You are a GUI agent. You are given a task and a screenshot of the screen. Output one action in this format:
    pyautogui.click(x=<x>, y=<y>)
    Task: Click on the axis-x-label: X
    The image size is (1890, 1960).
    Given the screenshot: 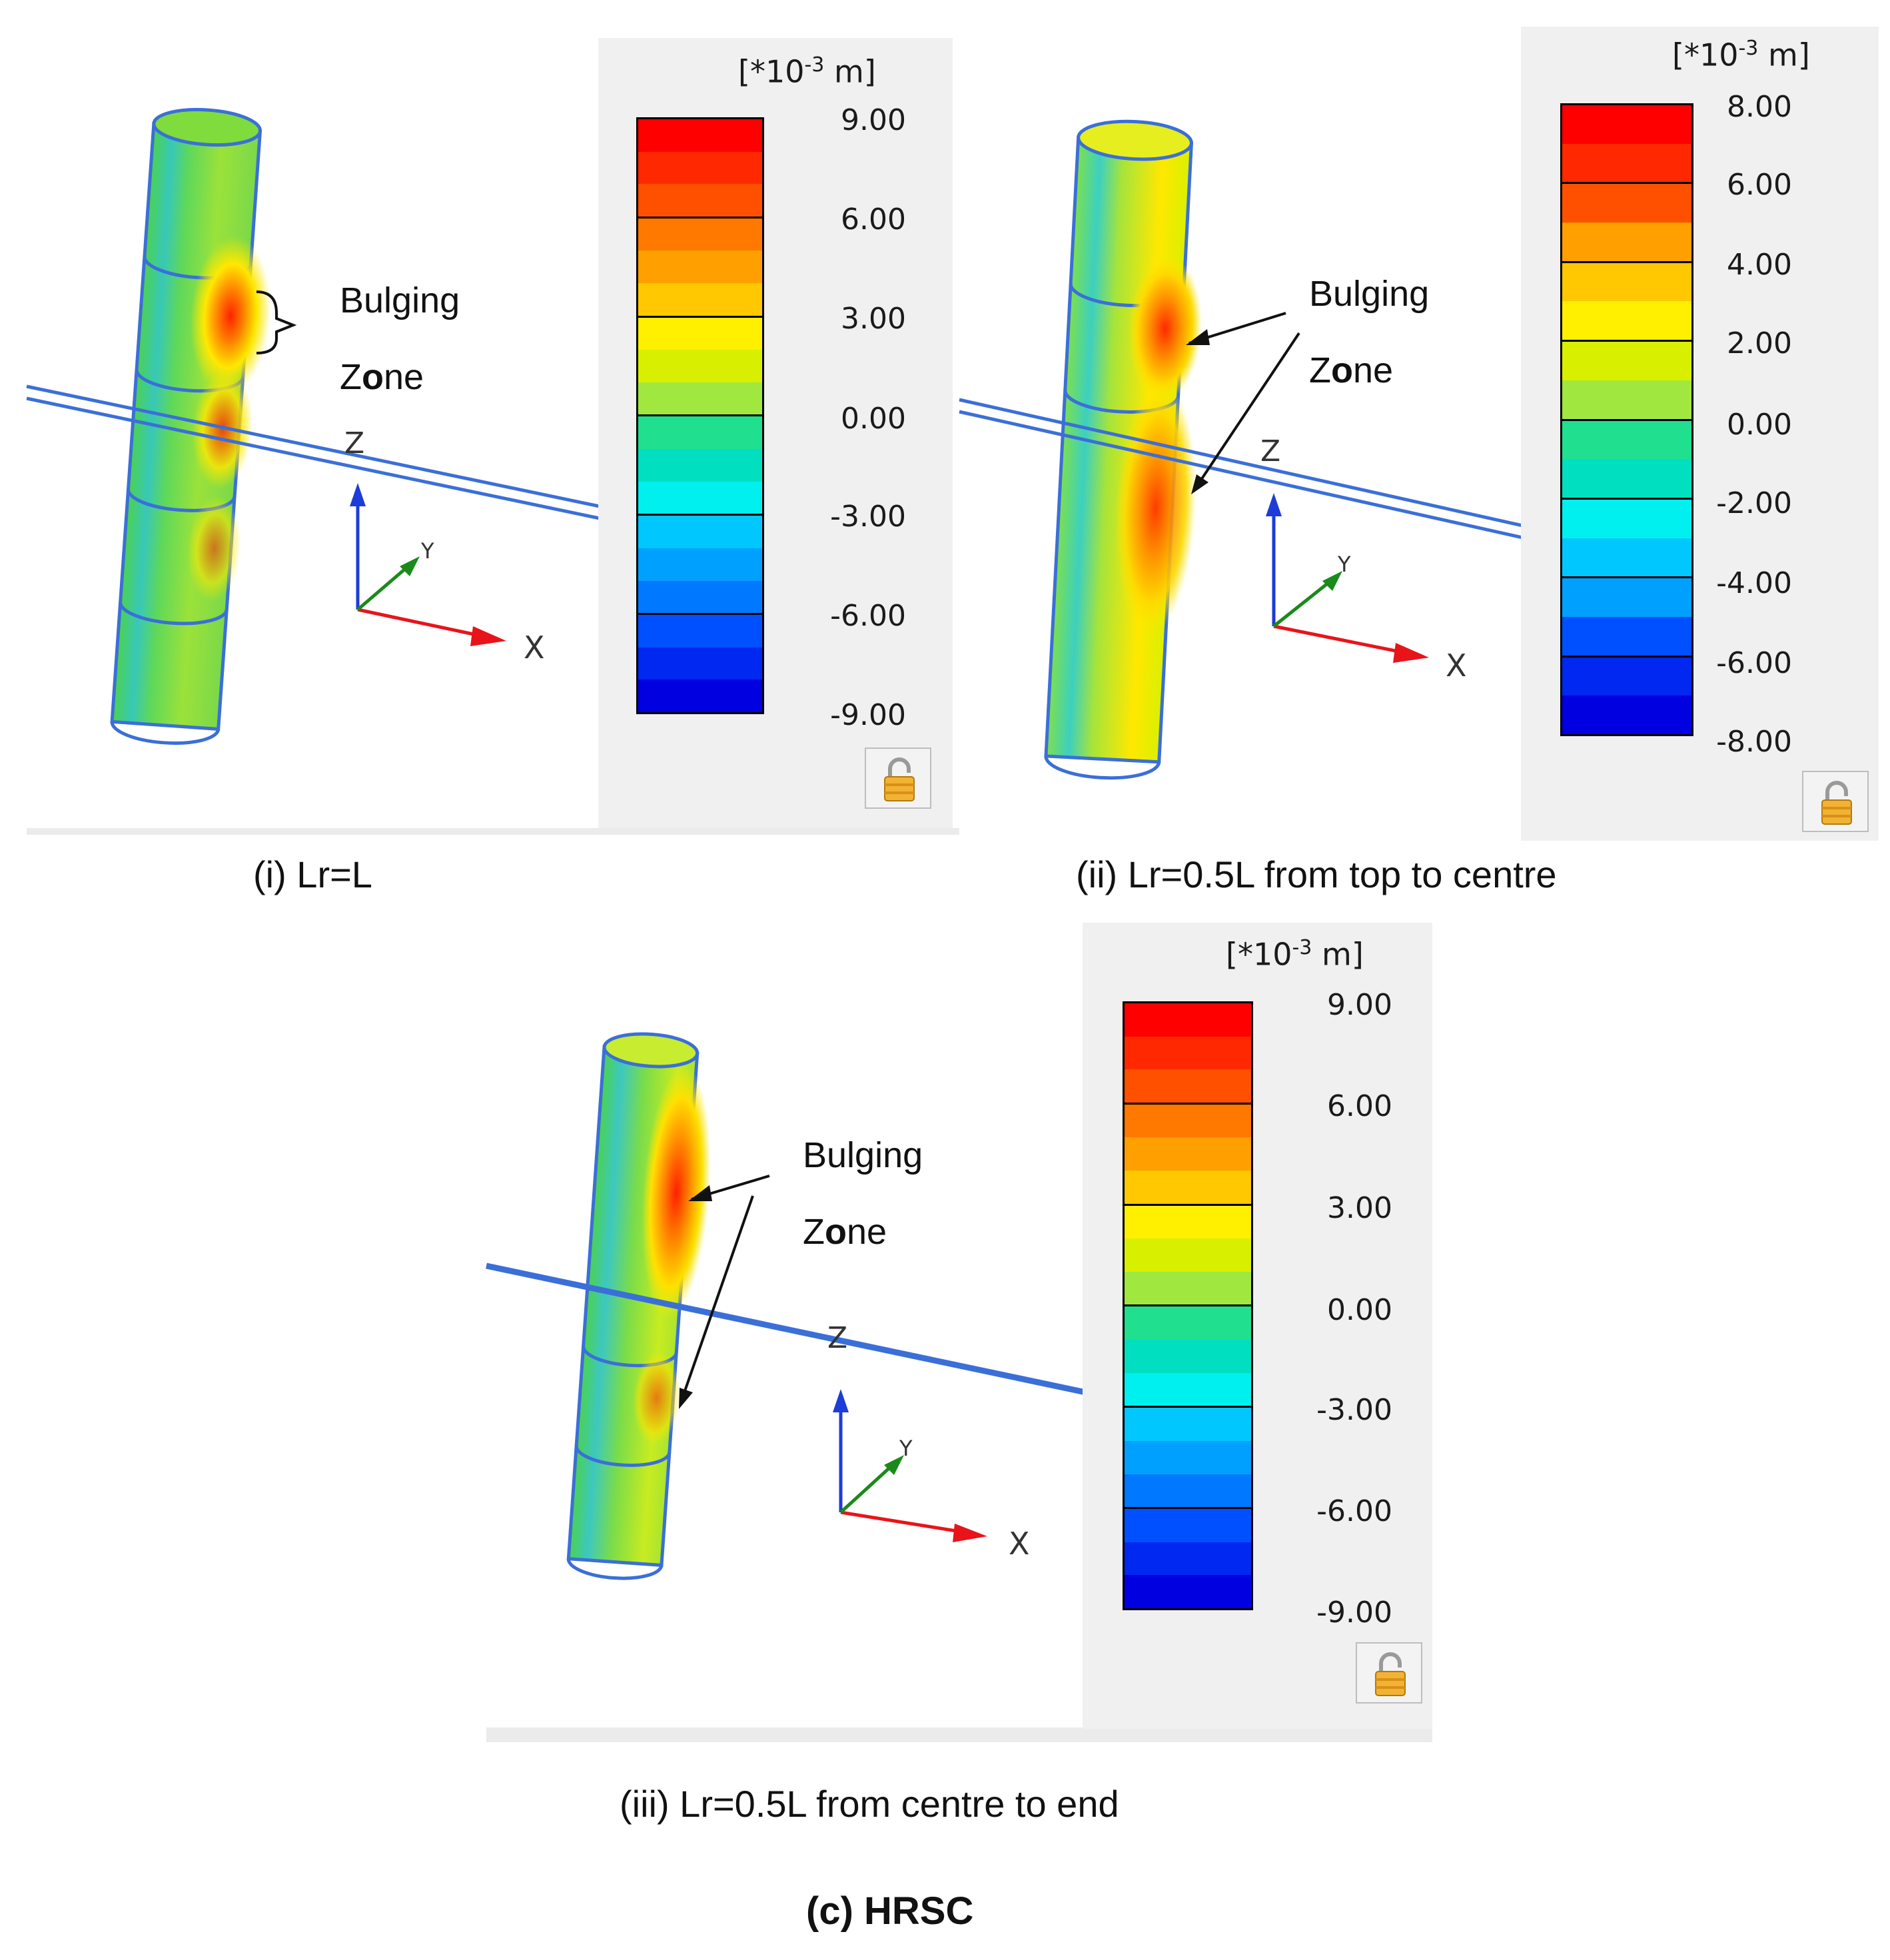 What is the action you would take?
    pyautogui.click(x=1456, y=666)
    